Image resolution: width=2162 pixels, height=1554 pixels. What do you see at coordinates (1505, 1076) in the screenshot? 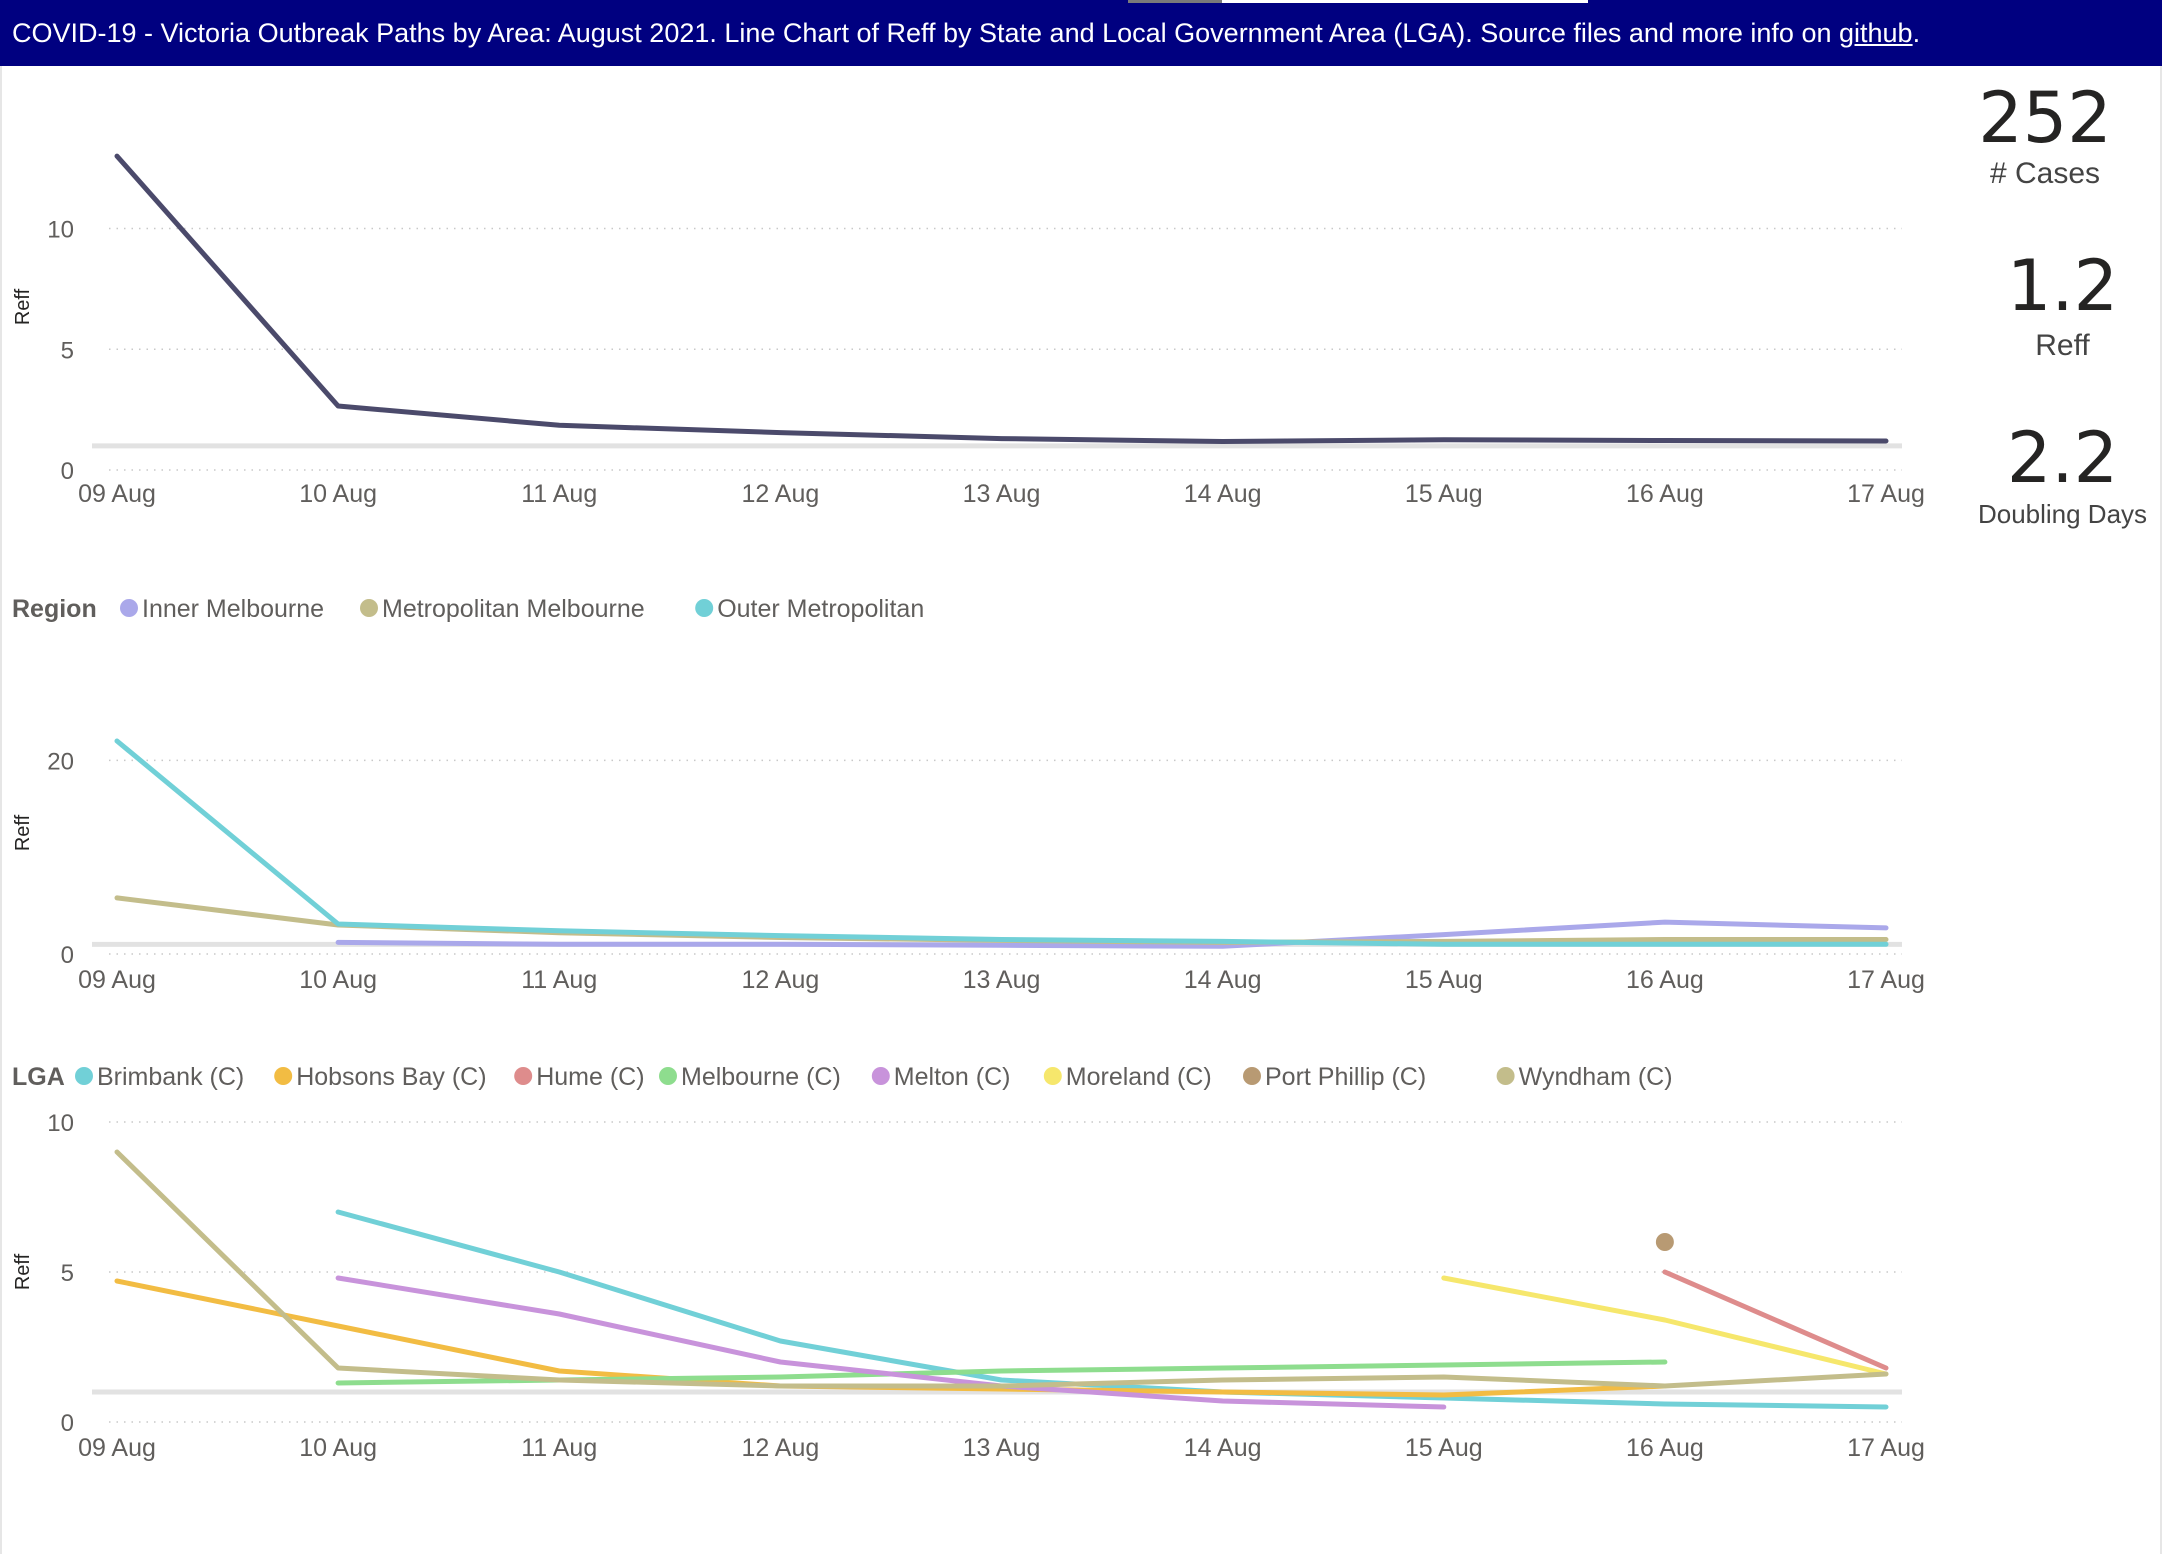
I see `legend-marker-wyndham-c` at bounding box center [1505, 1076].